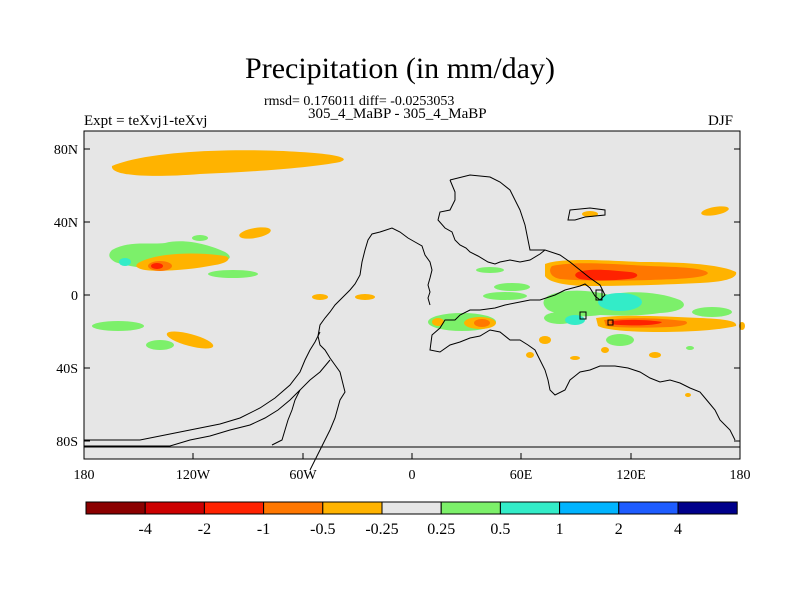  What do you see at coordinates (322, 529) in the screenshot?
I see `colorbar-label: -0.5` at bounding box center [322, 529].